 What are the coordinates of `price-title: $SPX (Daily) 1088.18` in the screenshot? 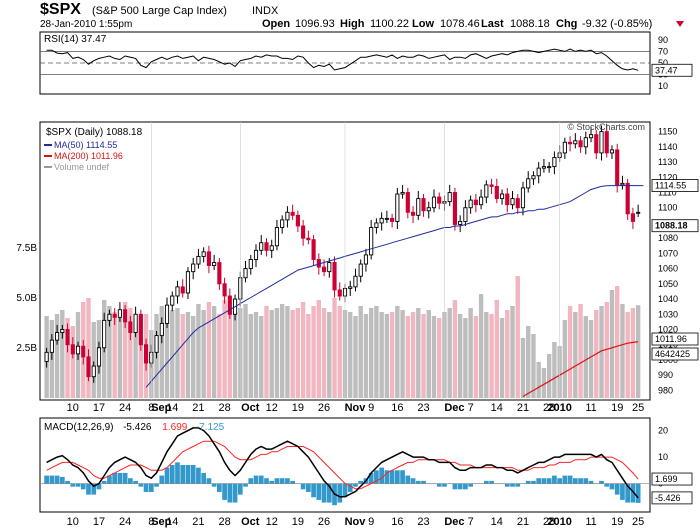 It's located at (94, 132).